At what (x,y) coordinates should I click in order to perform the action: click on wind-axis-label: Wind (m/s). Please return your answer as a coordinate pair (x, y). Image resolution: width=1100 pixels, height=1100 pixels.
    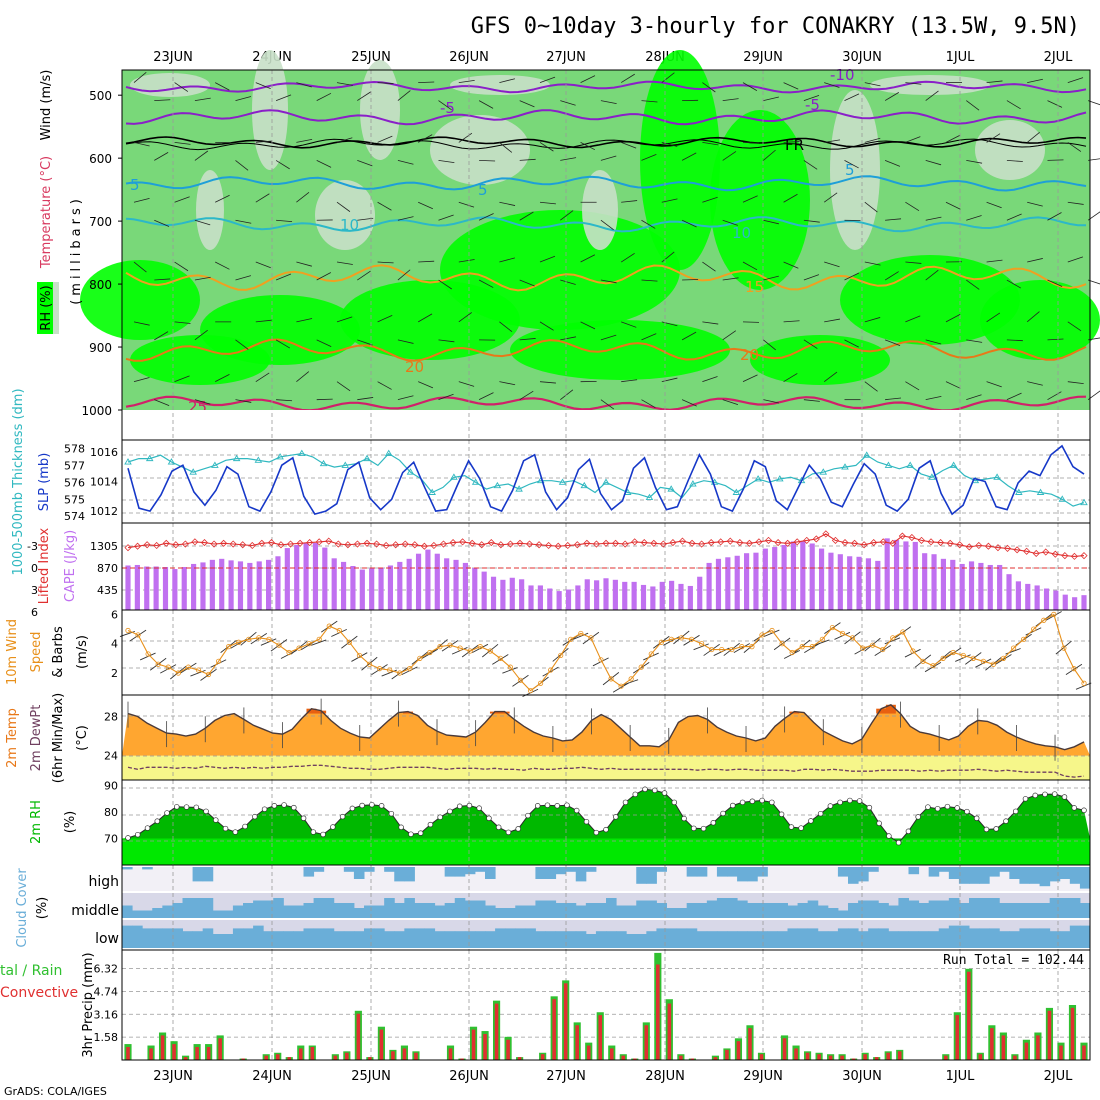
    Looking at the image, I should click on (46, 105).